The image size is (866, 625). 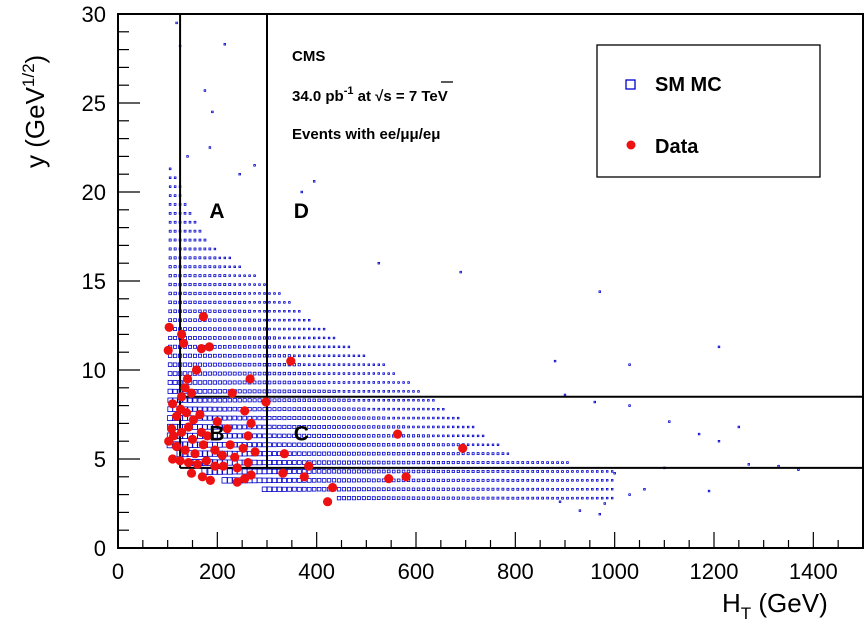 I want to click on x-tick-label: 0, so click(x=118, y=571).